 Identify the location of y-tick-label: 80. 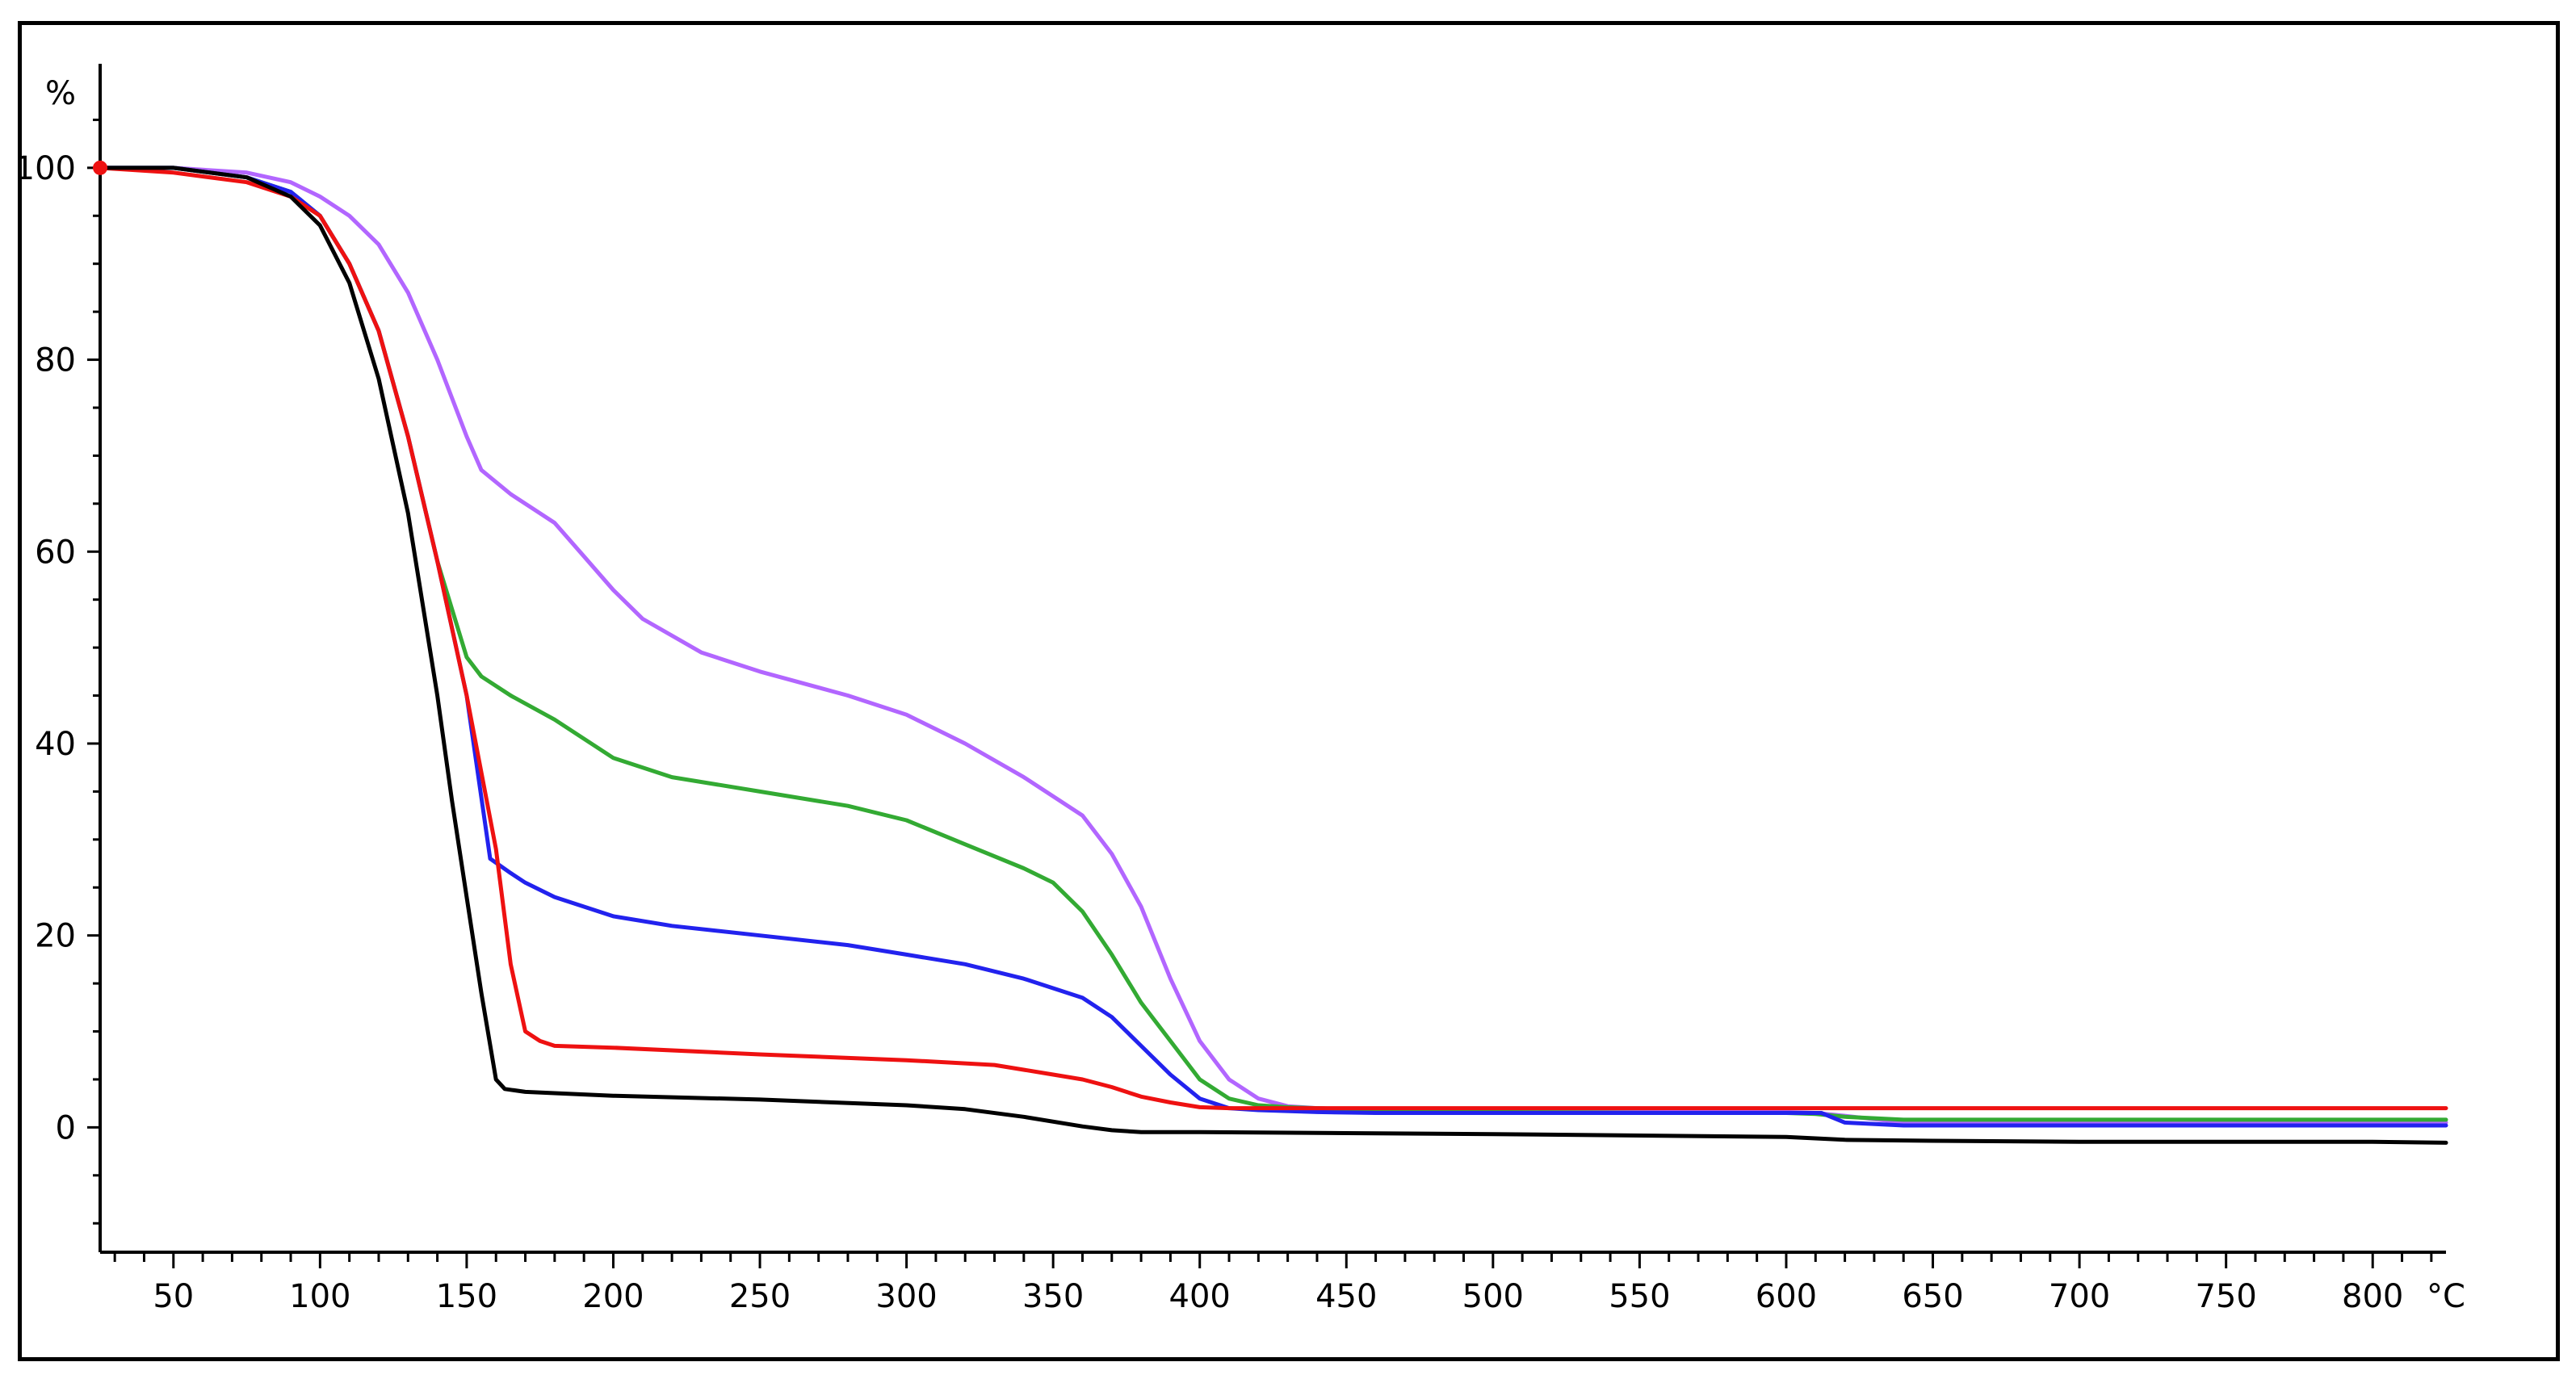
(55, 360).